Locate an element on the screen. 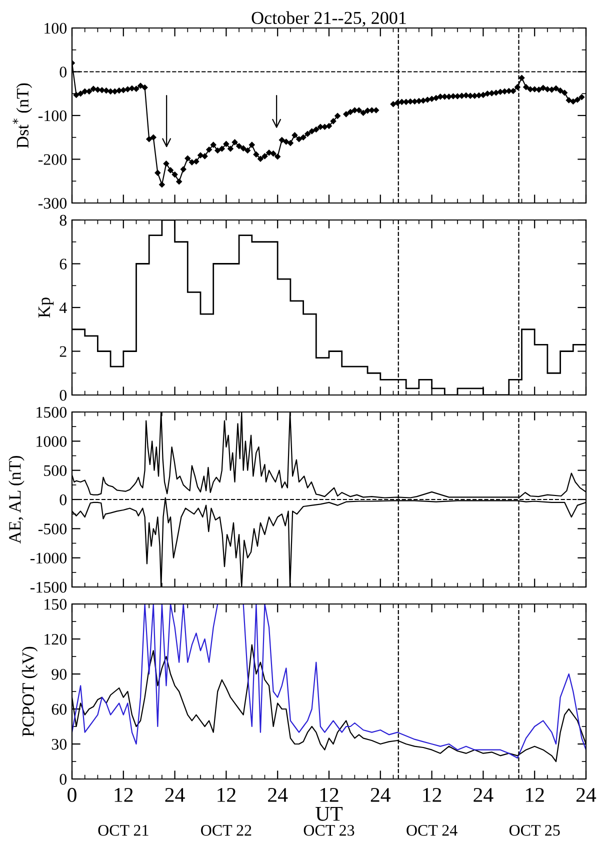  y-tick-label: 30 is located at coordinates (59, 744).